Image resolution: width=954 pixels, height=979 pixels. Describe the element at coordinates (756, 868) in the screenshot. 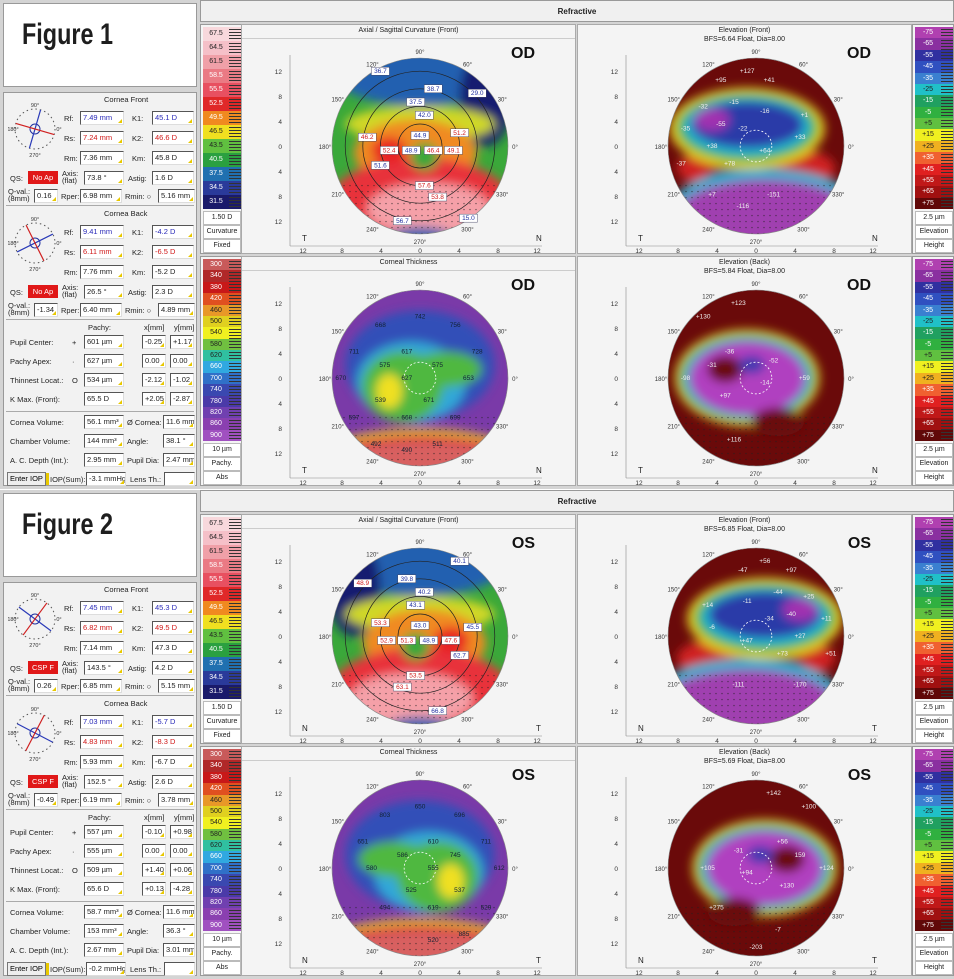

I see `color-map` at that location.